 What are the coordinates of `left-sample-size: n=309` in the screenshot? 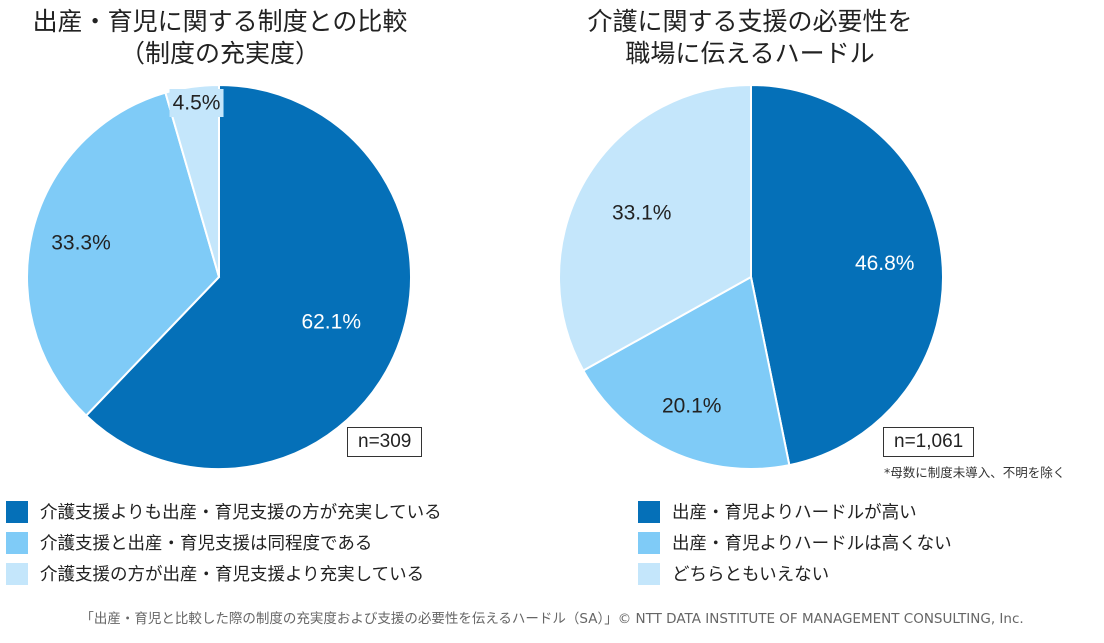 It's located at (385, 442).